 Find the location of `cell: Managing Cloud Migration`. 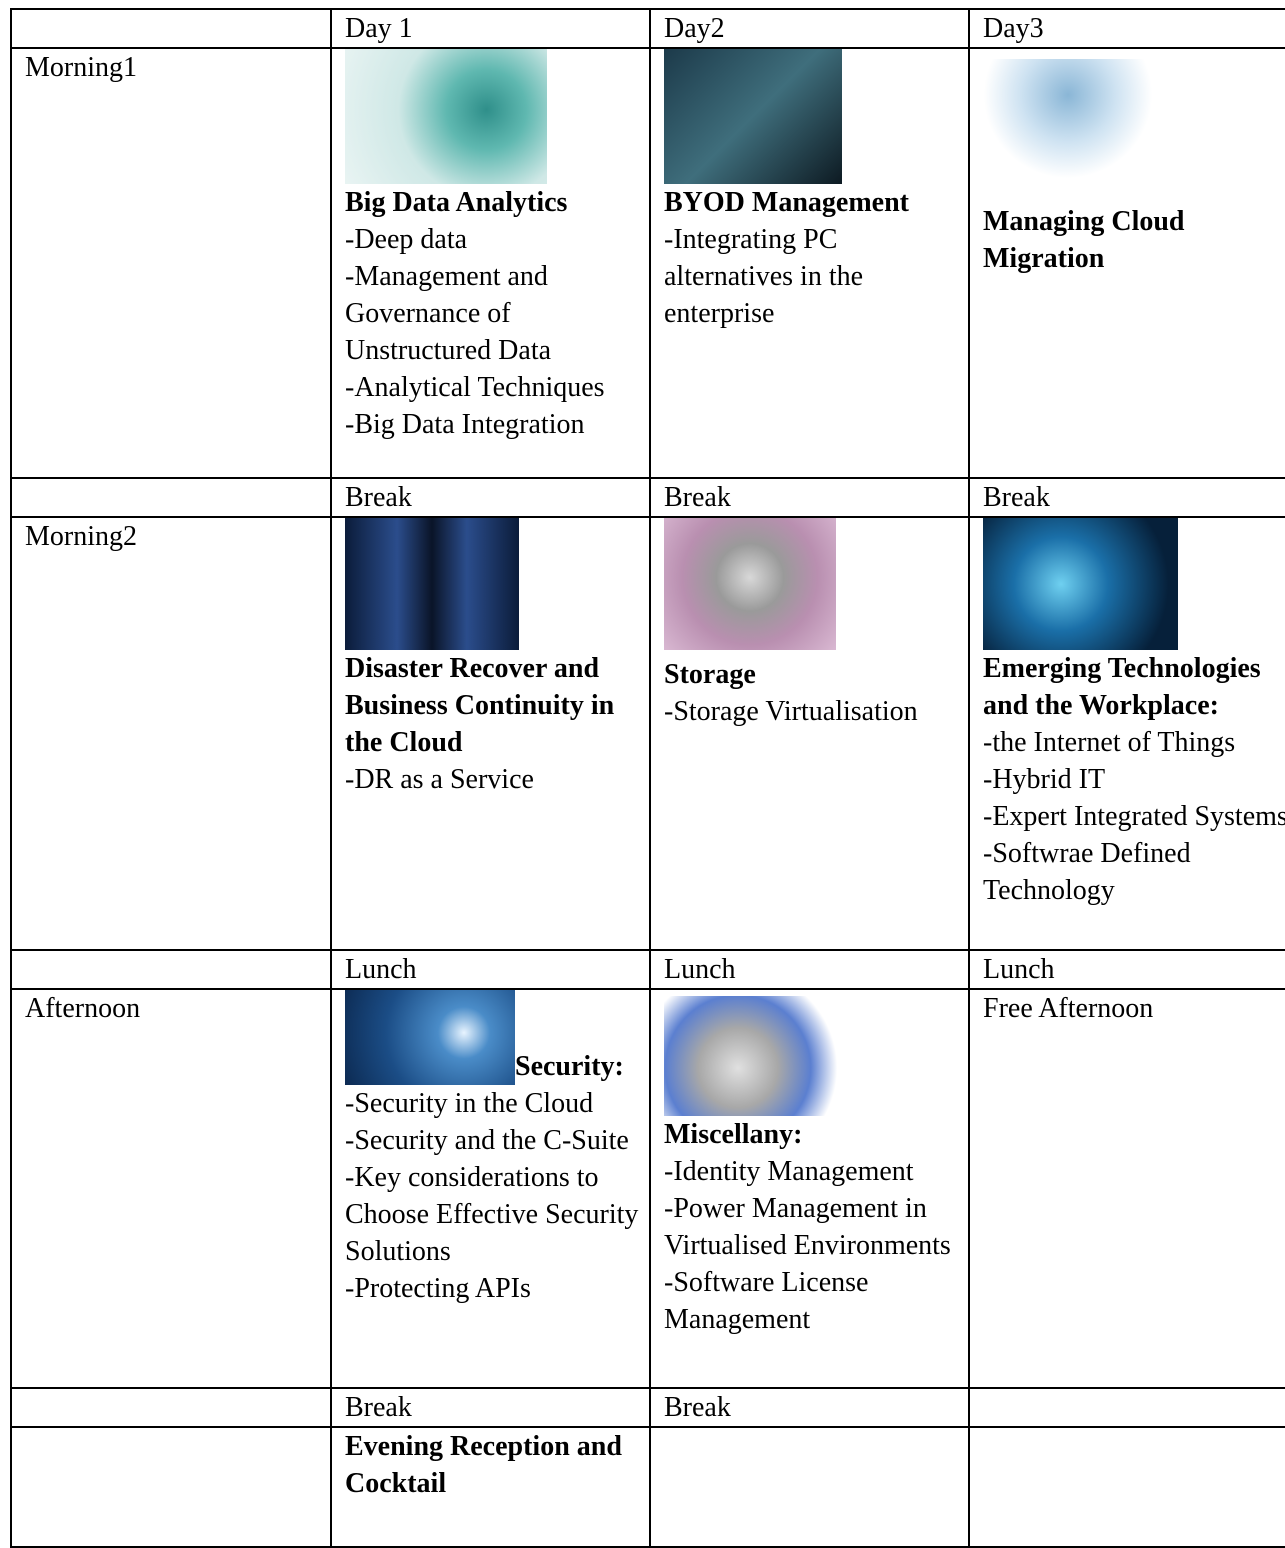

cell: Managing Cloud Migration is located at coordinates (1126, 263).